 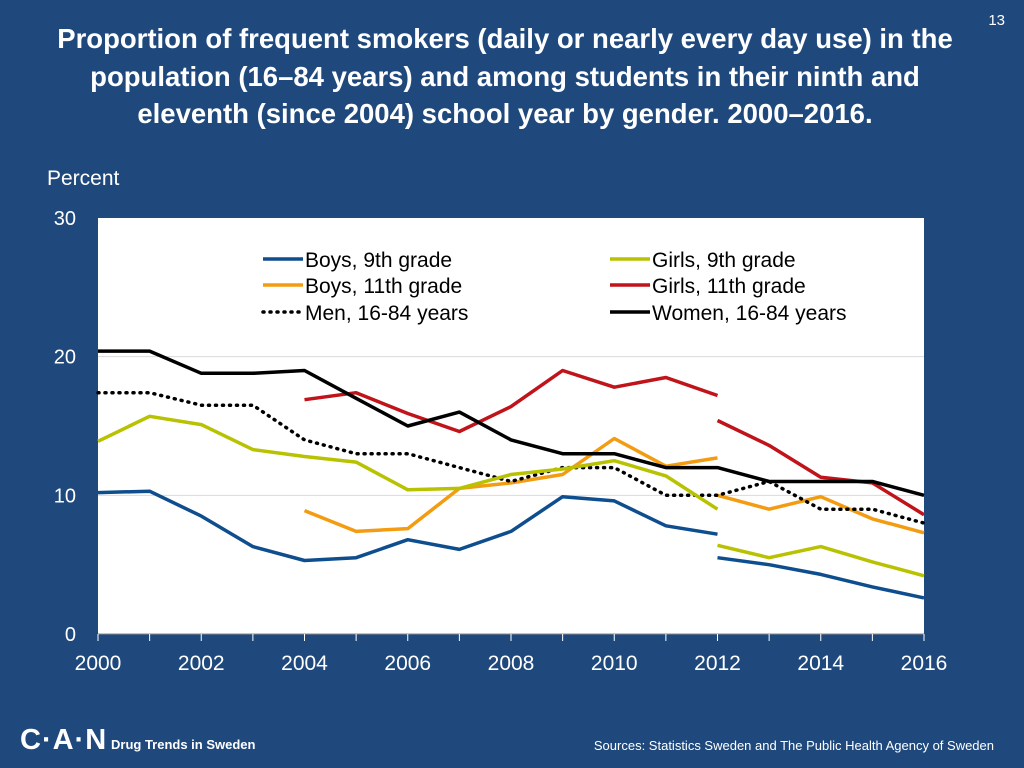 I want to click on y-tick-label: 0, so click(x=70, y=635).